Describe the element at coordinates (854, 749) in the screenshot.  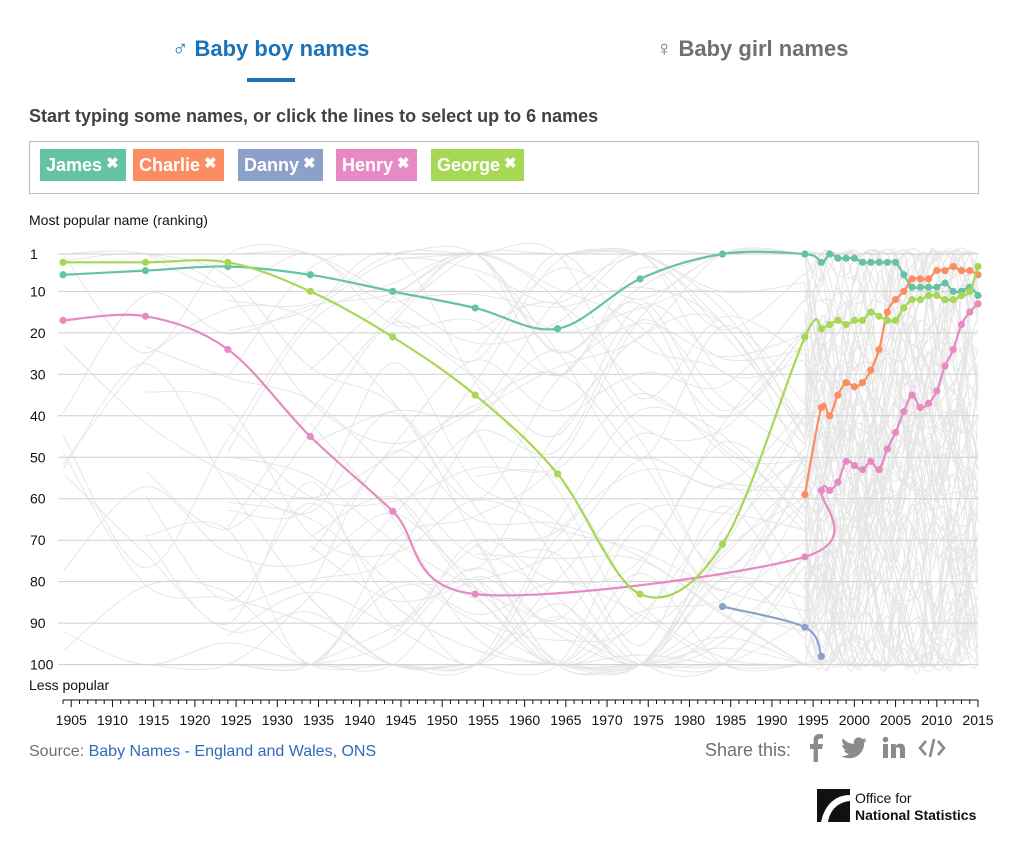
I see `twitter-icon` at that location.